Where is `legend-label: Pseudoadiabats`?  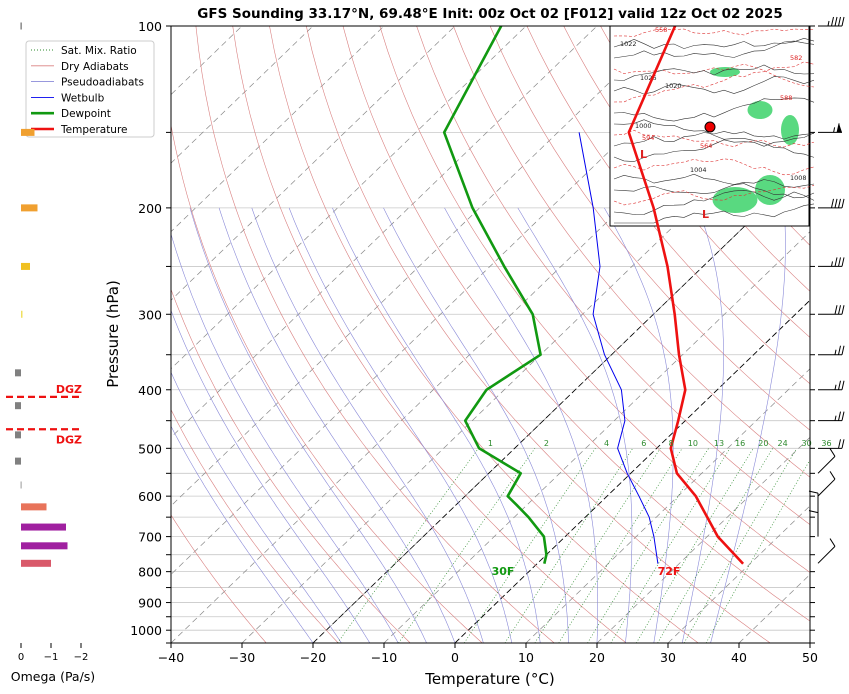 legend-label: Pseudoadiabats is located at coordinates (102, 83).